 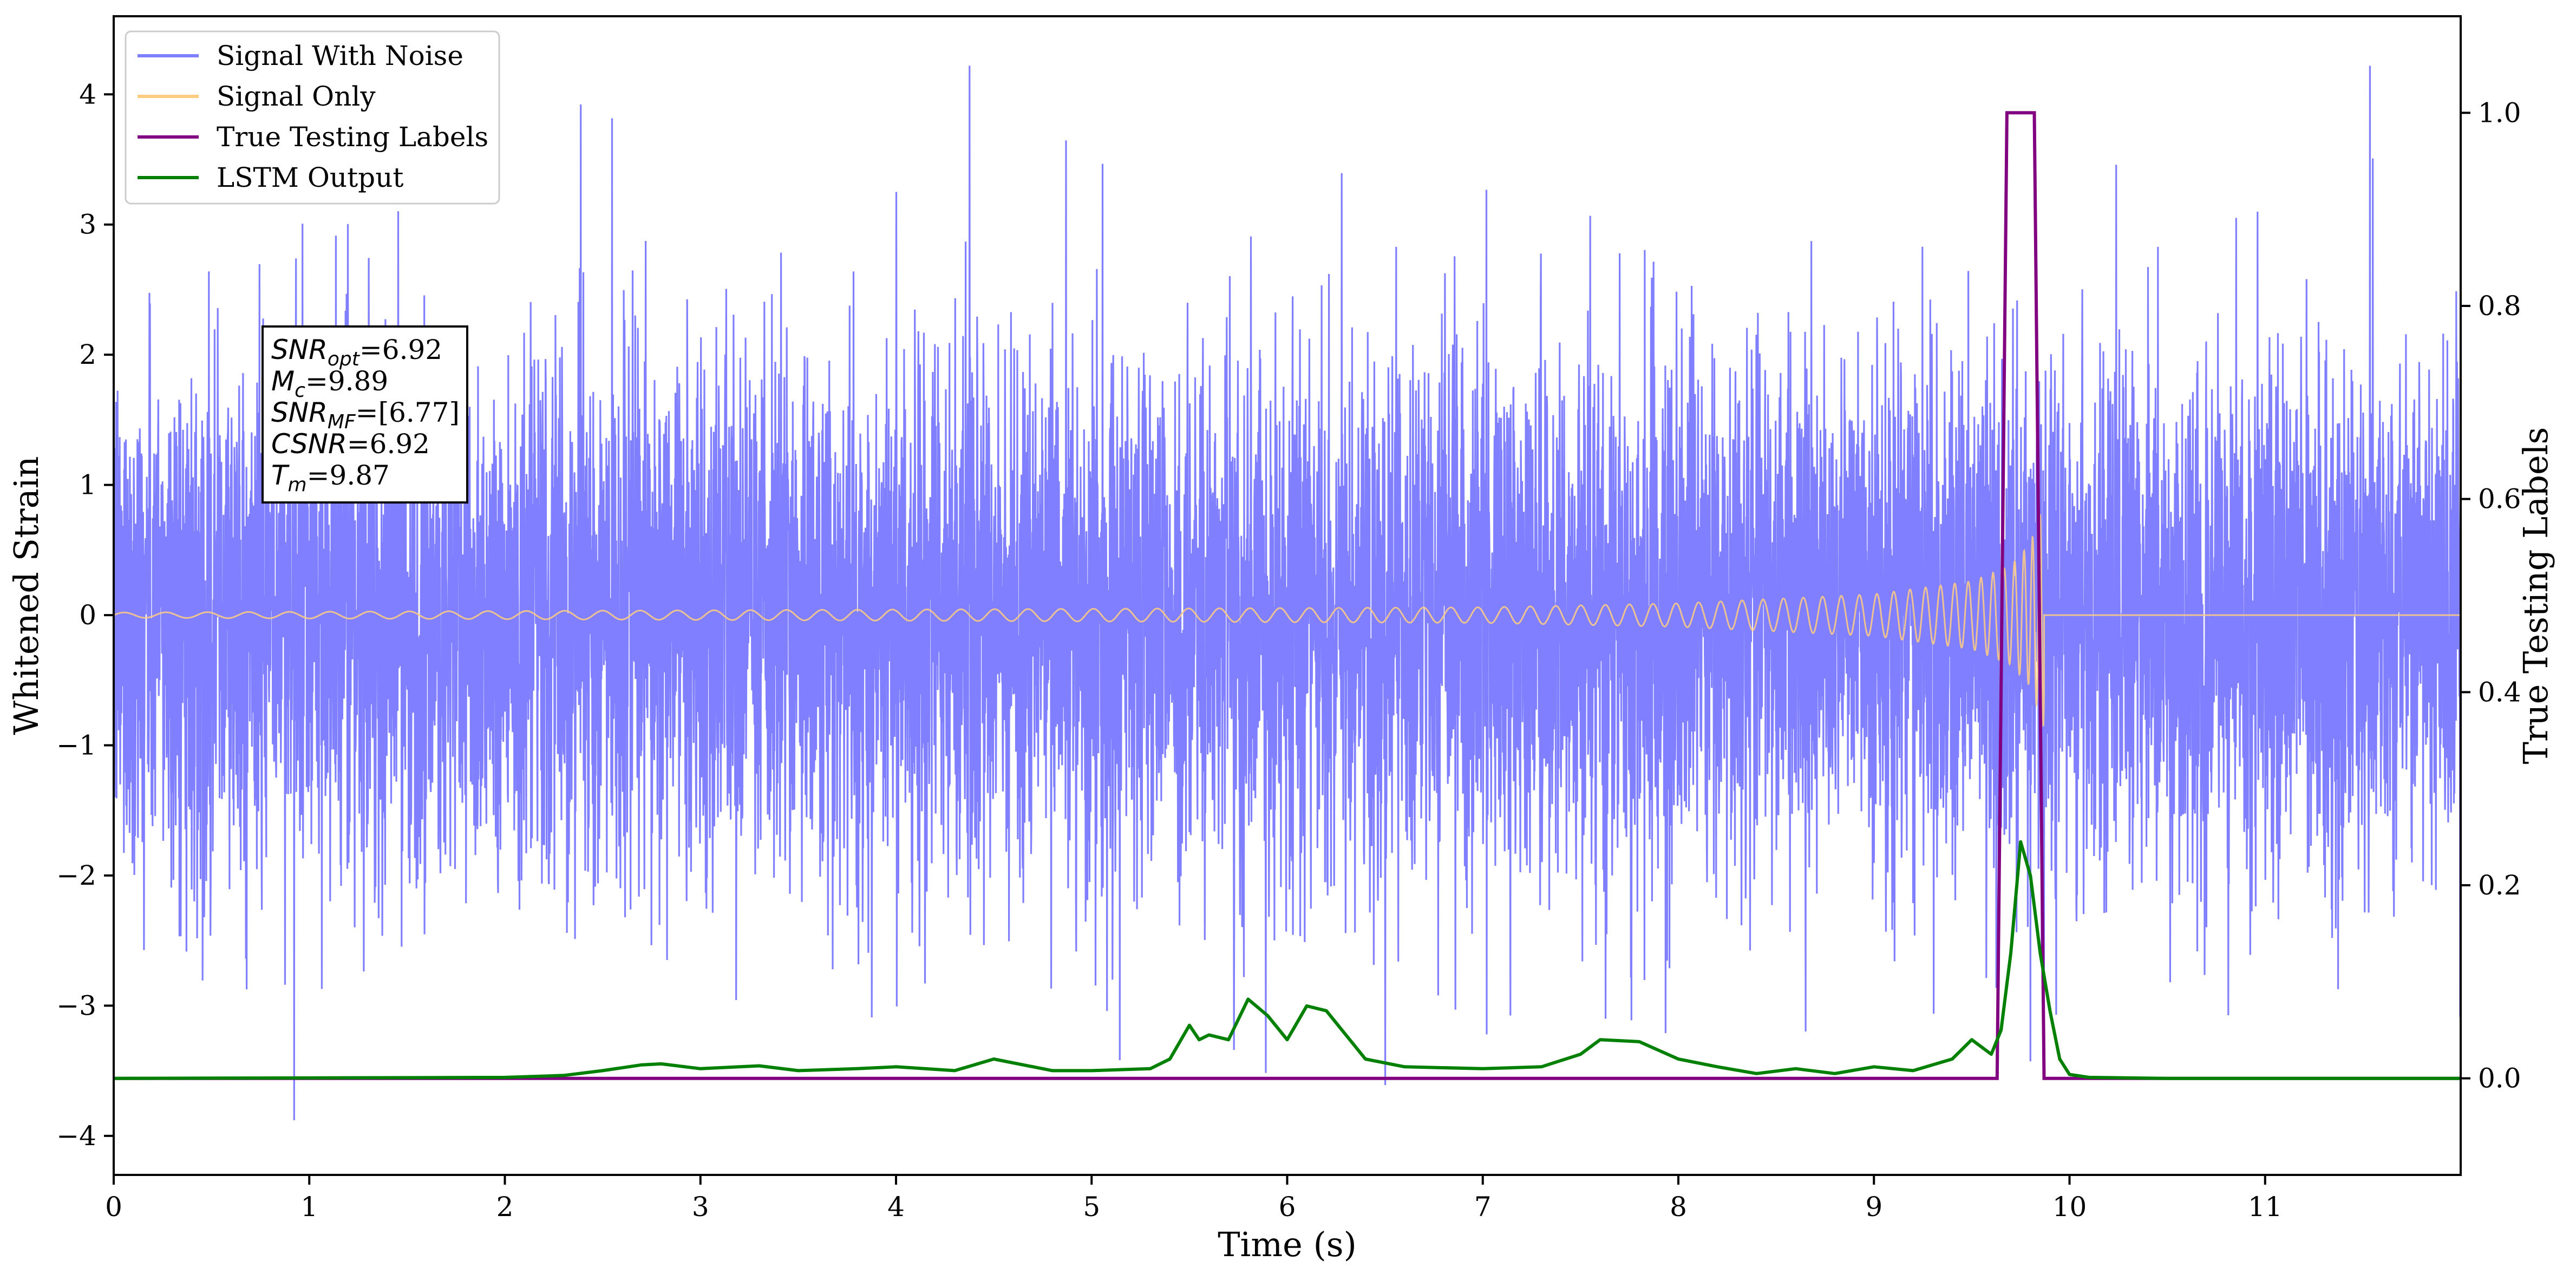 What do you see at coordinates (1091, 1207) in the screenshot?
I see `x-tick-label: 5` at bounding box center [1091, 1207].